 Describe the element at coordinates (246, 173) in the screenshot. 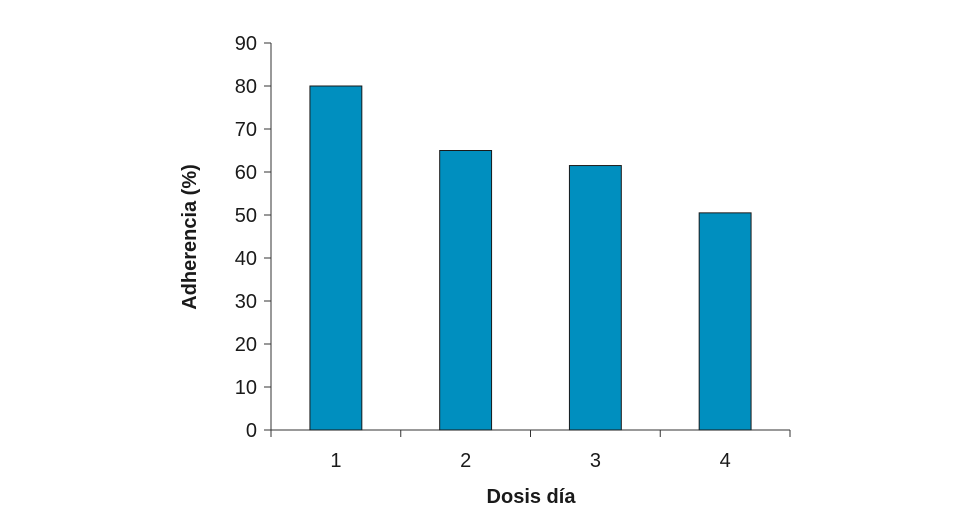

I see `y-tick-label: 60` at that location.